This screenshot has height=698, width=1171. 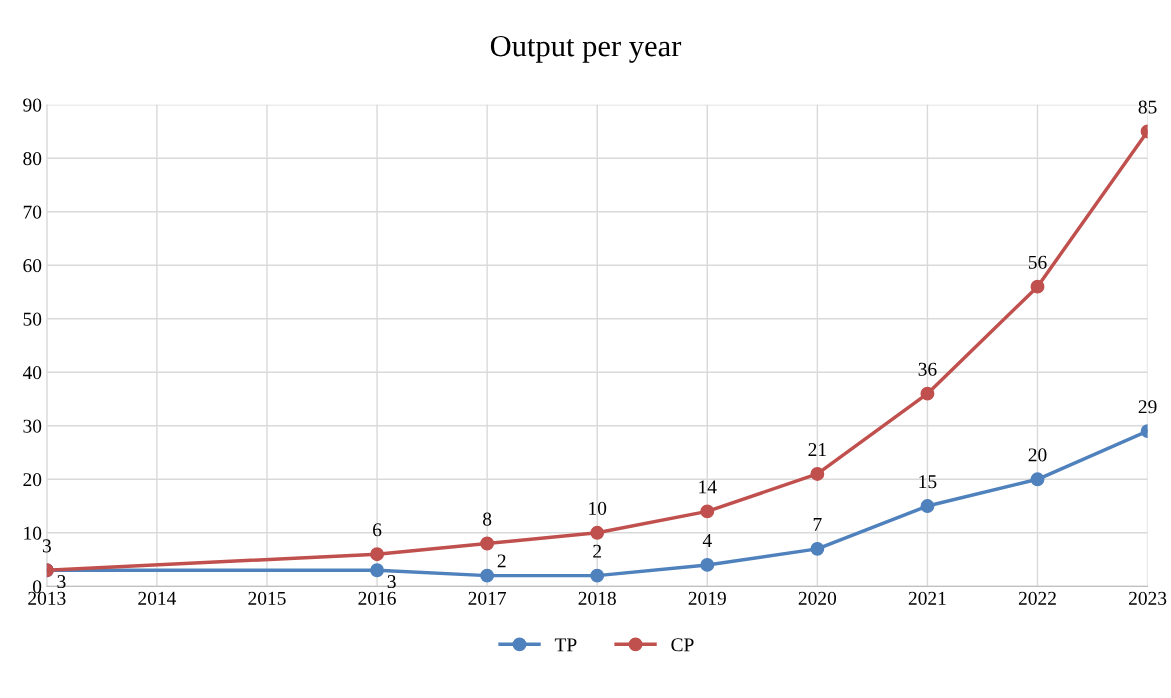 I want to click on data-label: 29, so click(x=1147, y=407).